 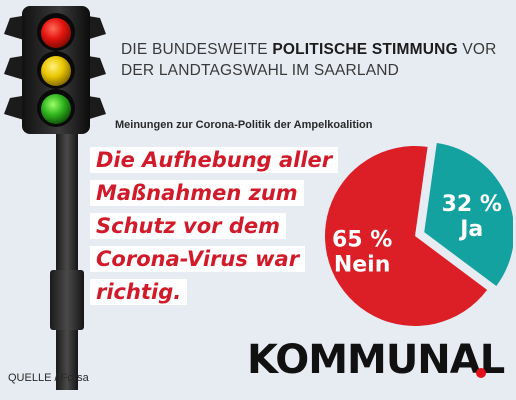 What do you see at coordinates (67, 300) in the screenshot?
I see `pole-base` at bounding box center [67, 300].